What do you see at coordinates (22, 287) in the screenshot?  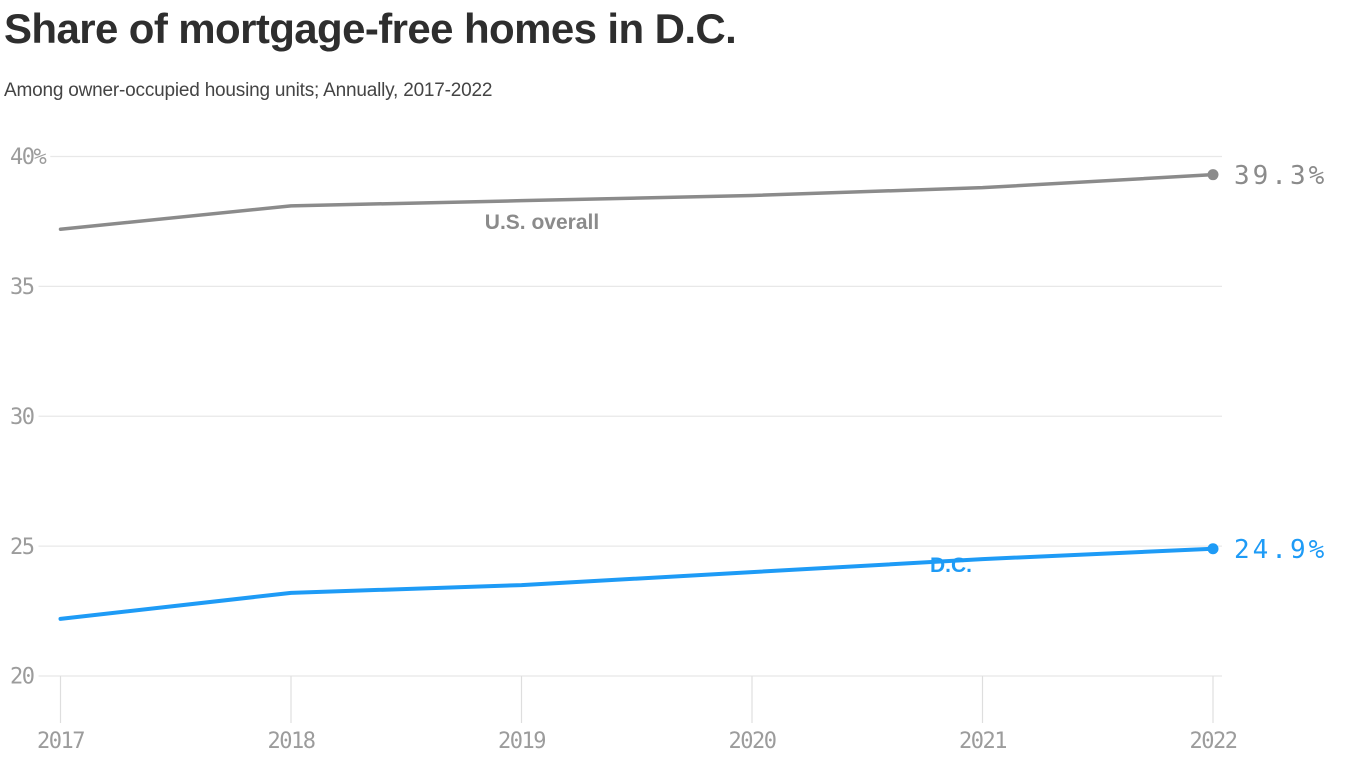 I see `y-tick-label: 35` at bounding box center [22, 287].